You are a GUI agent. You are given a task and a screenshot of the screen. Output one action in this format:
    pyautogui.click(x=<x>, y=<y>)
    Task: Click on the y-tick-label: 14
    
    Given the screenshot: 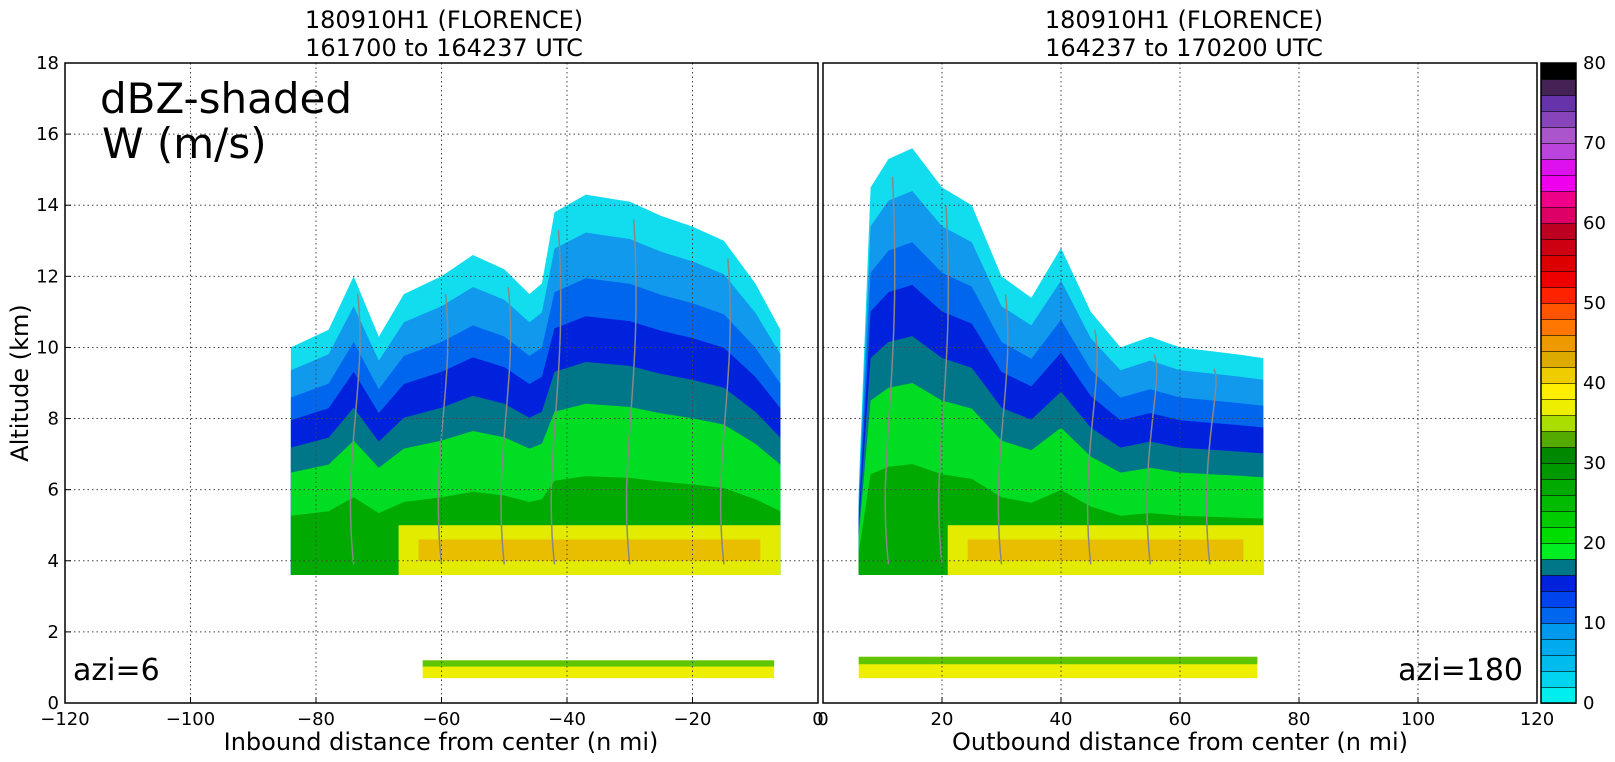 What is the action you would take?
    pyautogui.click(x=47, y=205)
    